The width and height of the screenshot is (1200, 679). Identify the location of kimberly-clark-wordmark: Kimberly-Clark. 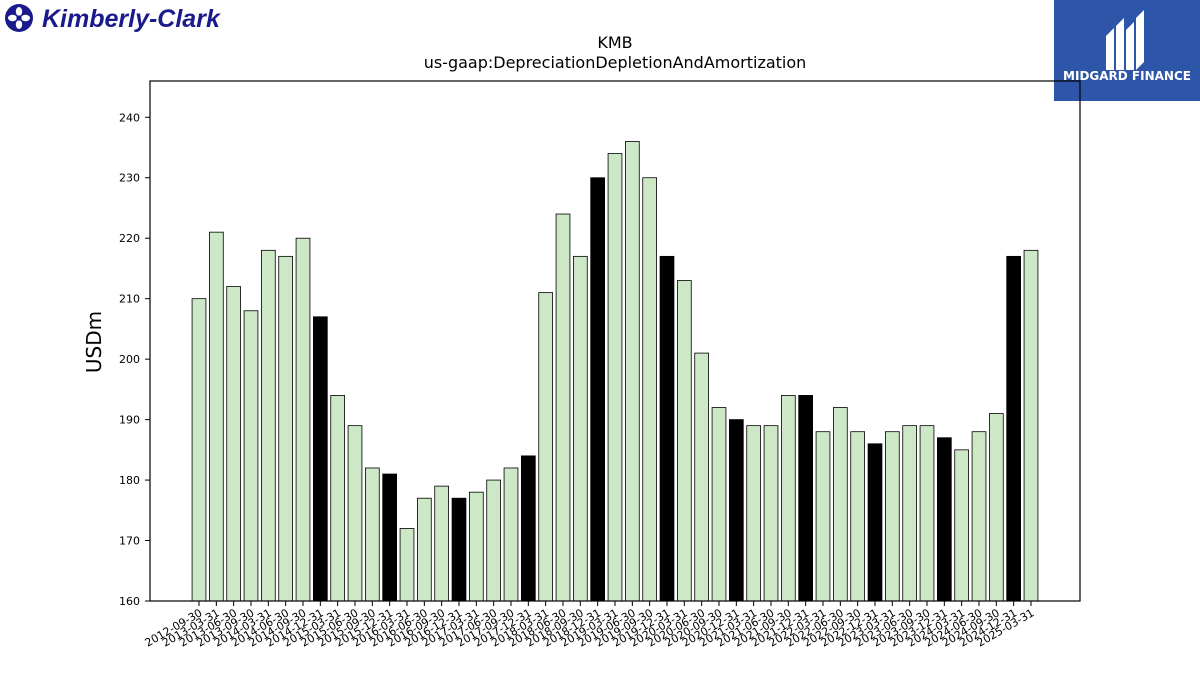
(131, 19).